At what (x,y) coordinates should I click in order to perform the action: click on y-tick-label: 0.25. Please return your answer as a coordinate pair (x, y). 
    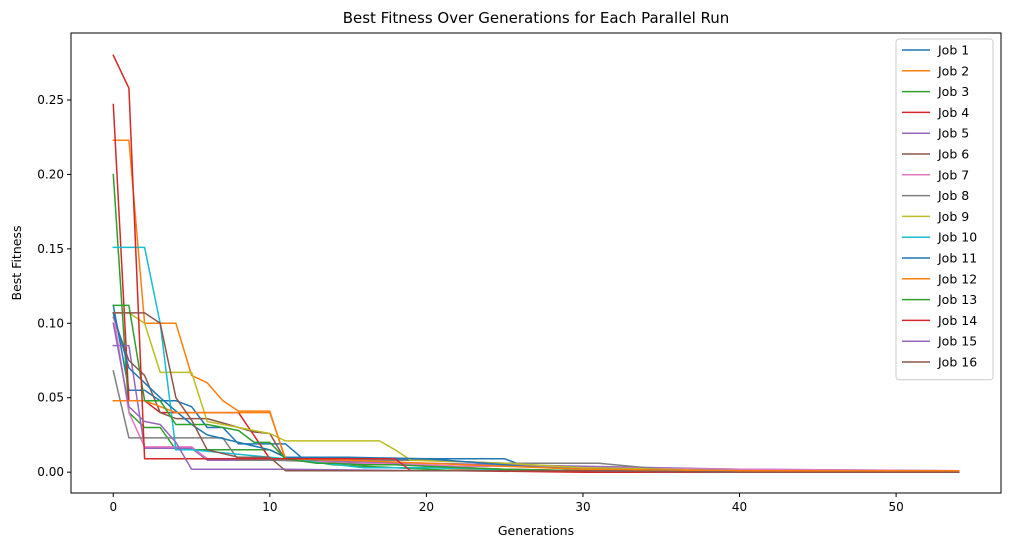
    Looking at the image, I should click on (50, 100).